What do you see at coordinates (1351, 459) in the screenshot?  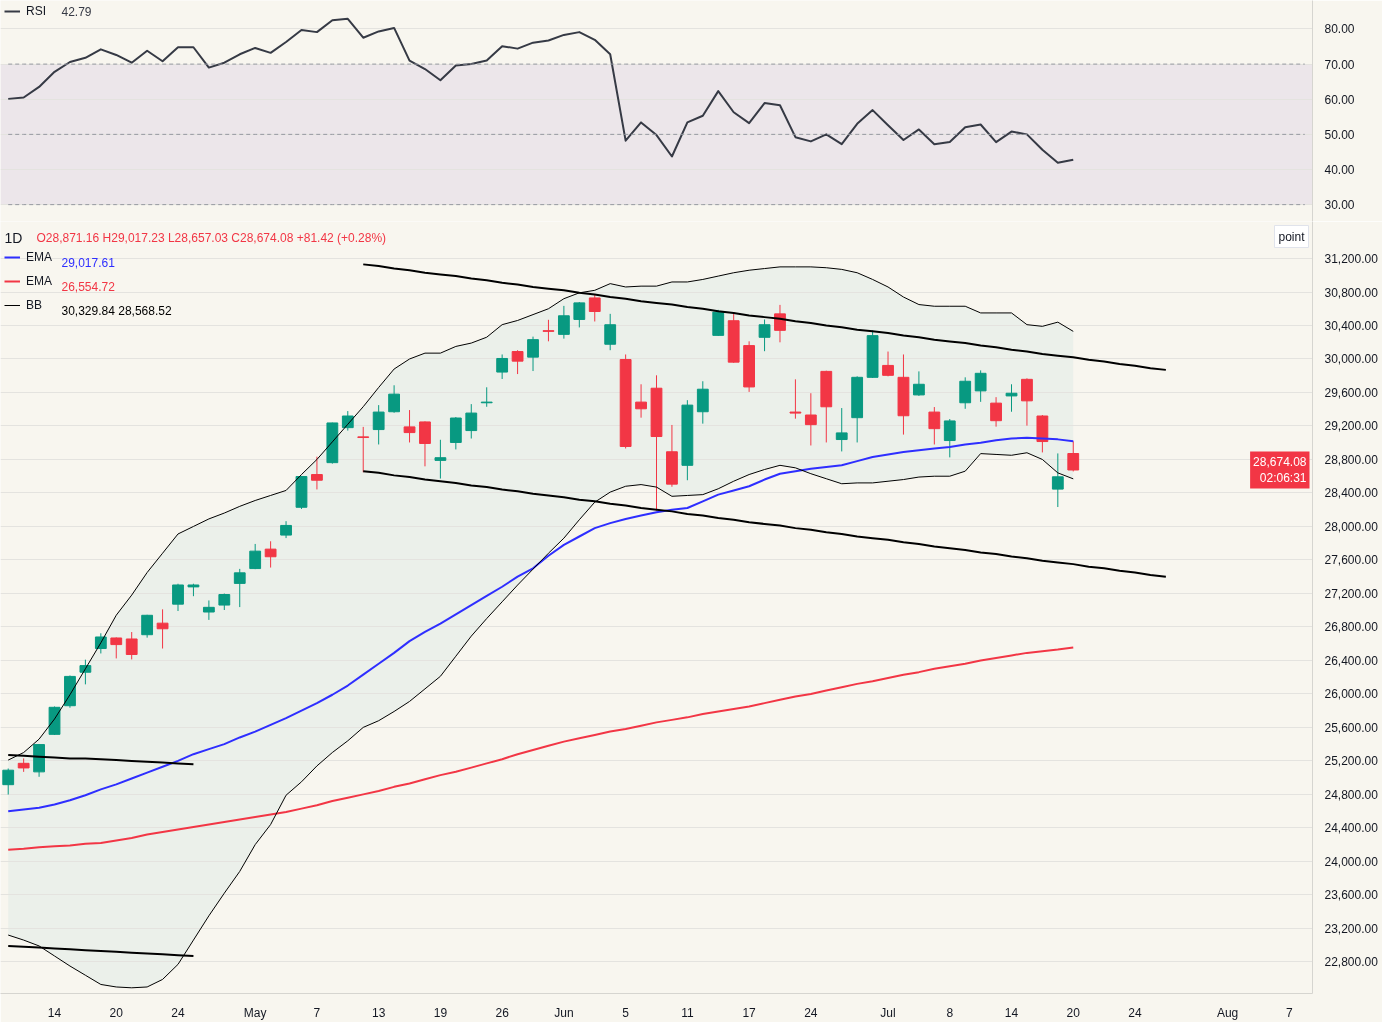 I see `y-tick-label: 28,800.00` at bounding box center [1351, 459].